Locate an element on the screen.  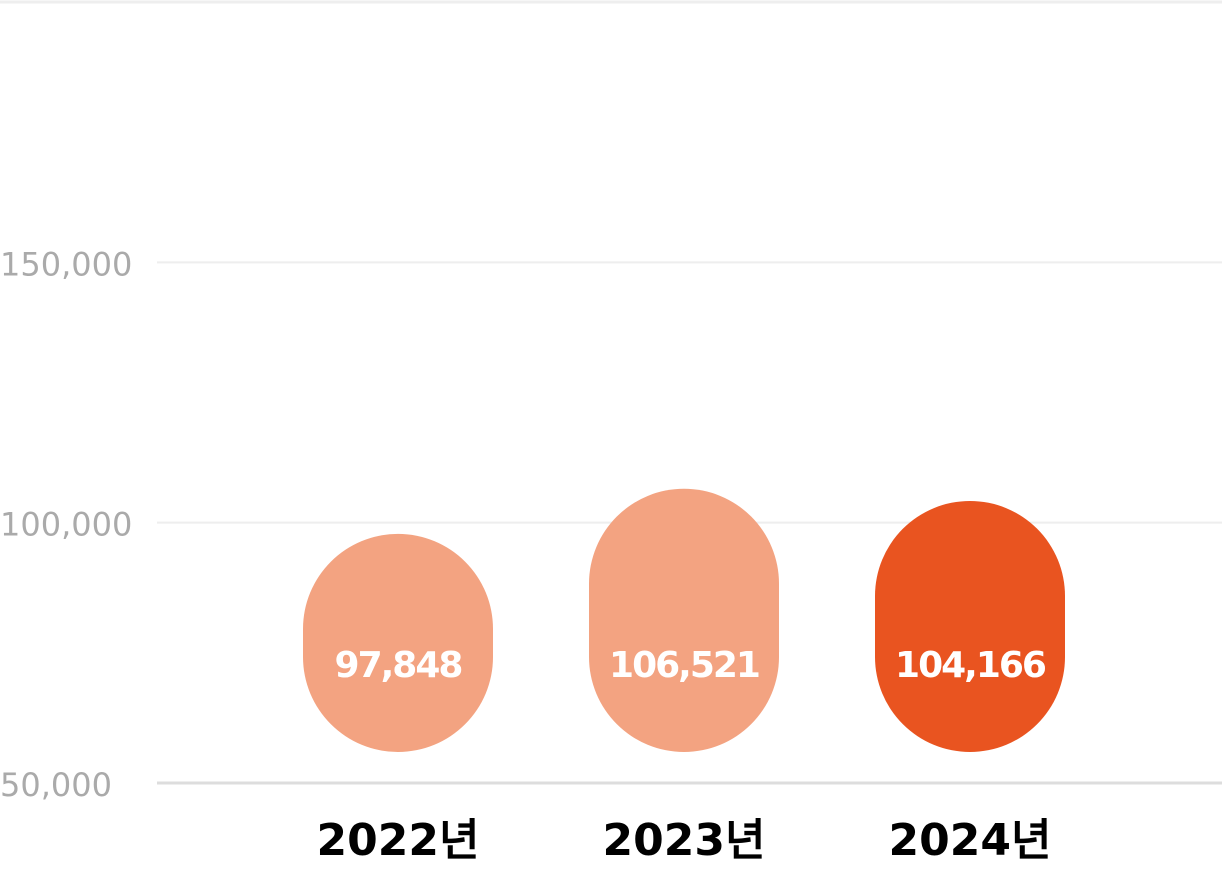
x-tick-label: 2024년 is located at coordinates (970, 840).